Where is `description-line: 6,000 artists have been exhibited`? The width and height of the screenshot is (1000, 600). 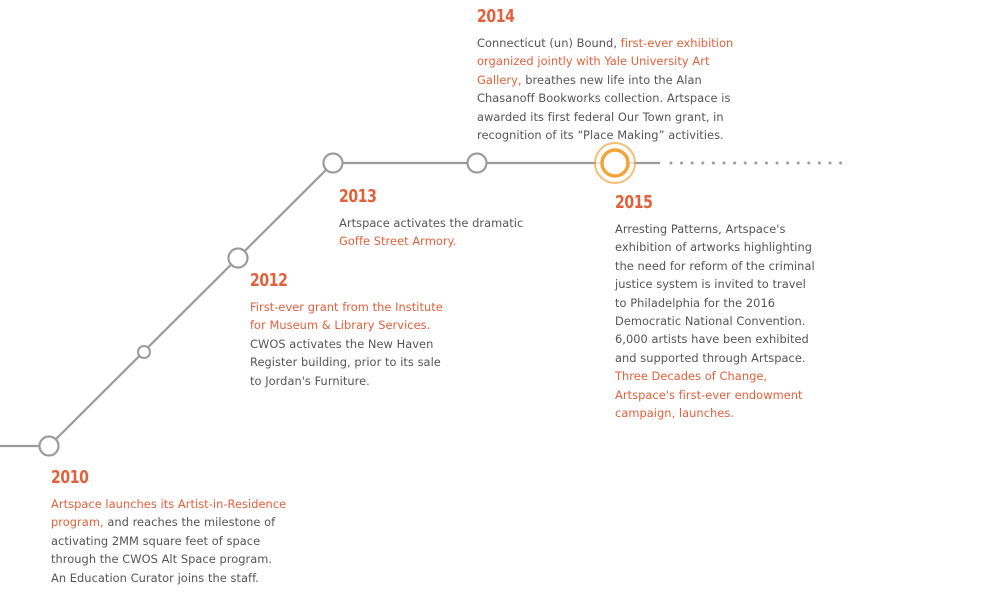 description-line: 6,000 artists have been exhibited is located at coordinates (720, 339).